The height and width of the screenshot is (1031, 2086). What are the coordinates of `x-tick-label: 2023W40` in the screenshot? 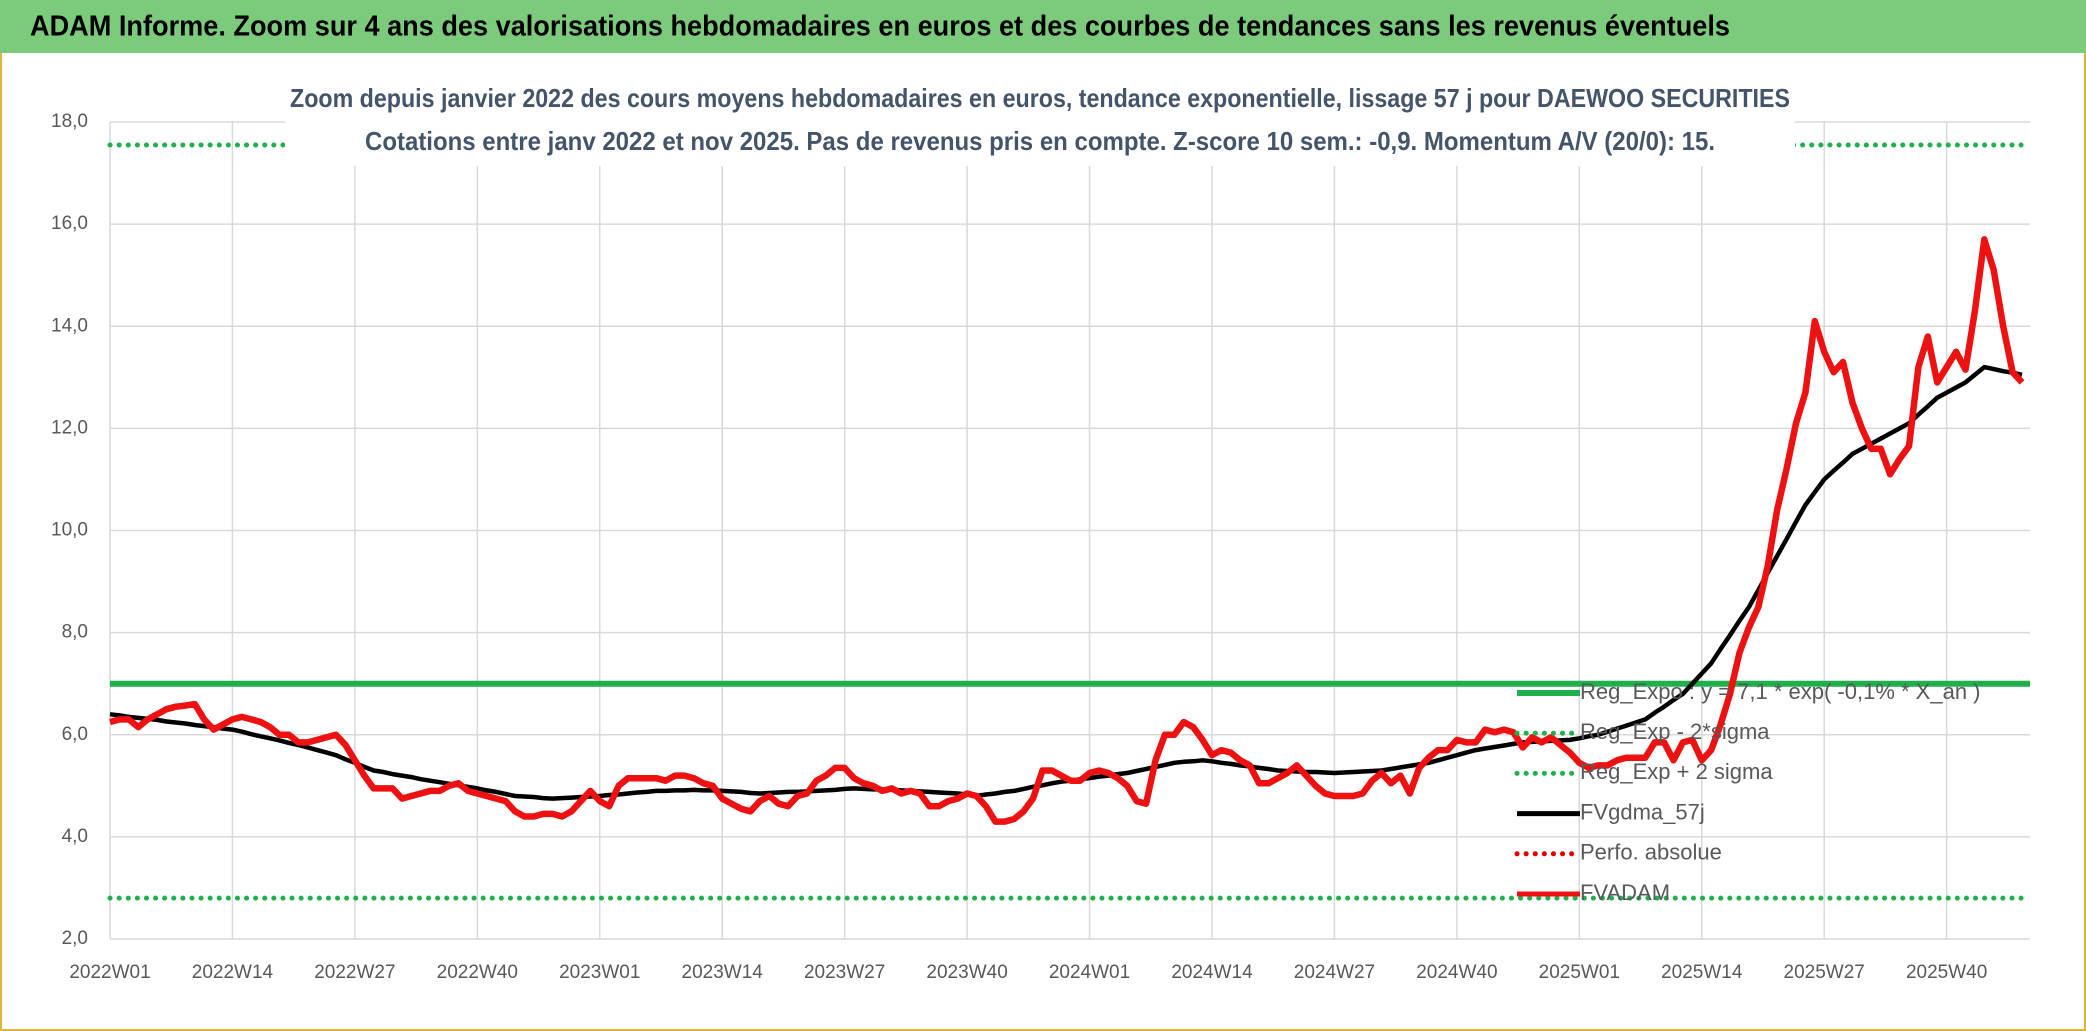 It's located at (966, 972).